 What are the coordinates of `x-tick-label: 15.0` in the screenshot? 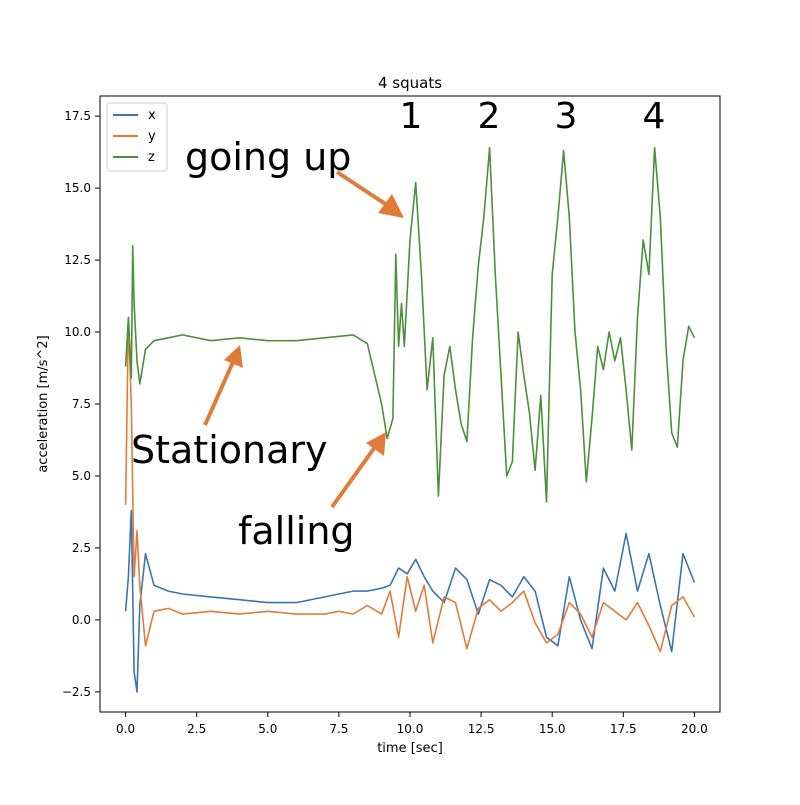 It's located at (552, 729).